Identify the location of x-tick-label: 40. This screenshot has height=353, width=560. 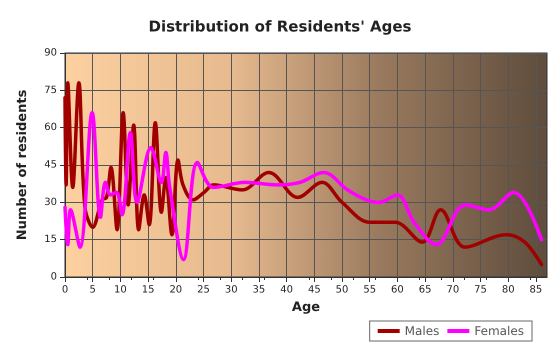
(286, 290).